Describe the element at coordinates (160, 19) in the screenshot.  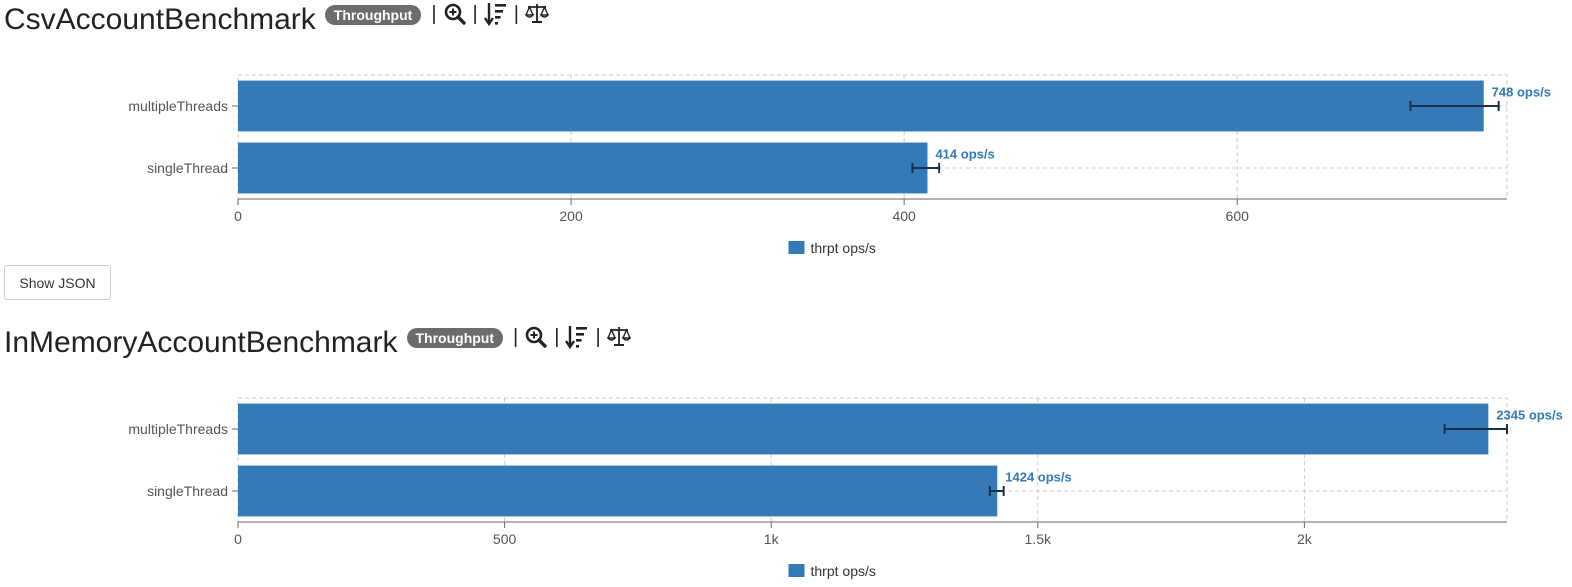
I see `benchmark-title: CsvAccountBenchmark` at that location.